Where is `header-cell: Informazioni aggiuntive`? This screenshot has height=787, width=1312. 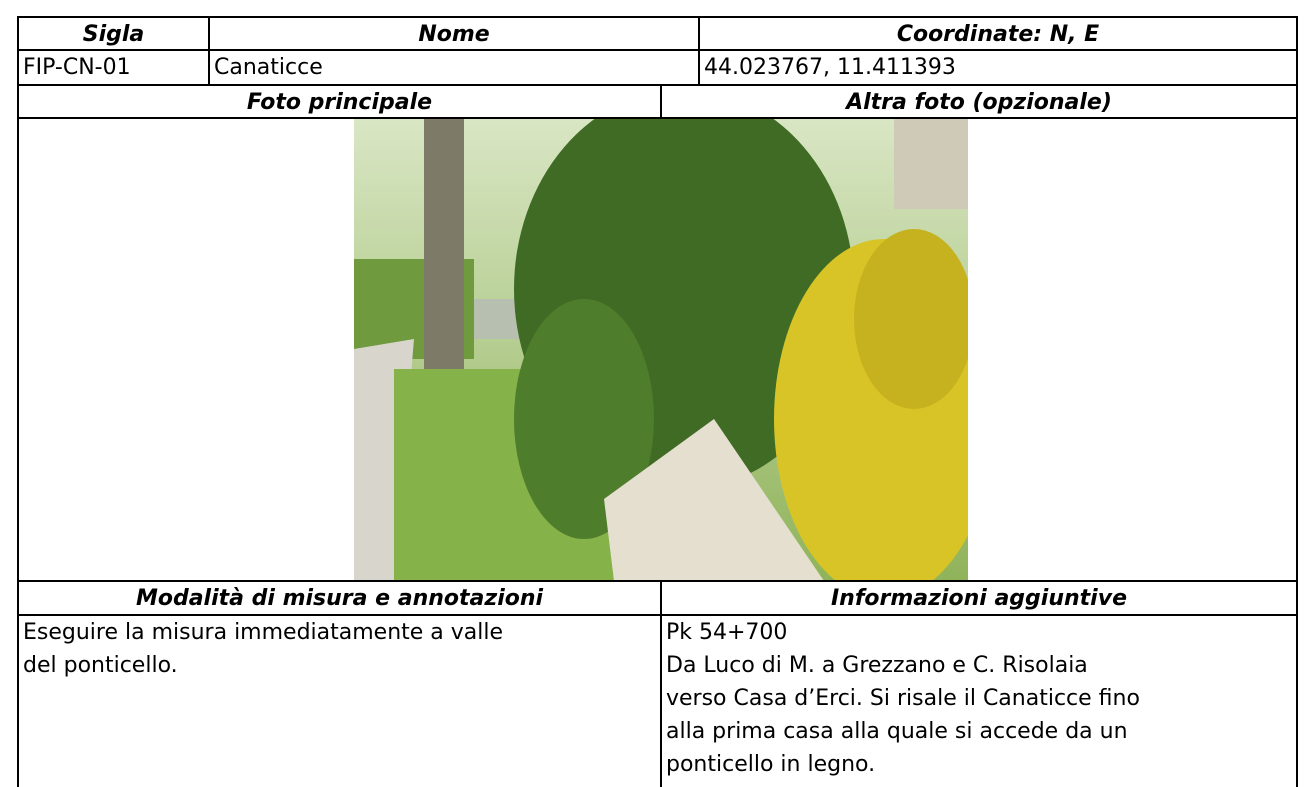
header-cell: Informazioni aggiuntive is located at coordinates (979, 597).